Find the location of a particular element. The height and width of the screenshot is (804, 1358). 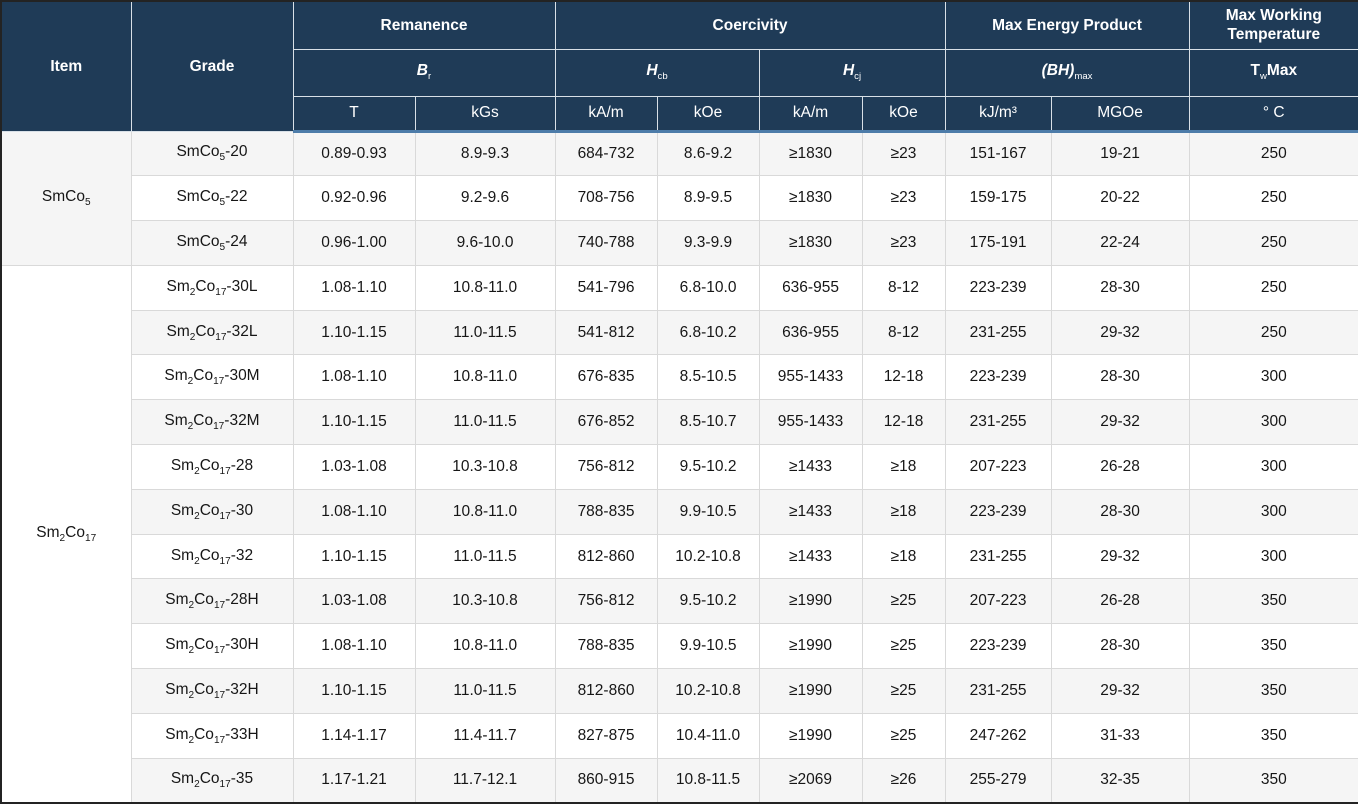

unit-kam-hcj: kA/m is located at coordinates (810, 114).